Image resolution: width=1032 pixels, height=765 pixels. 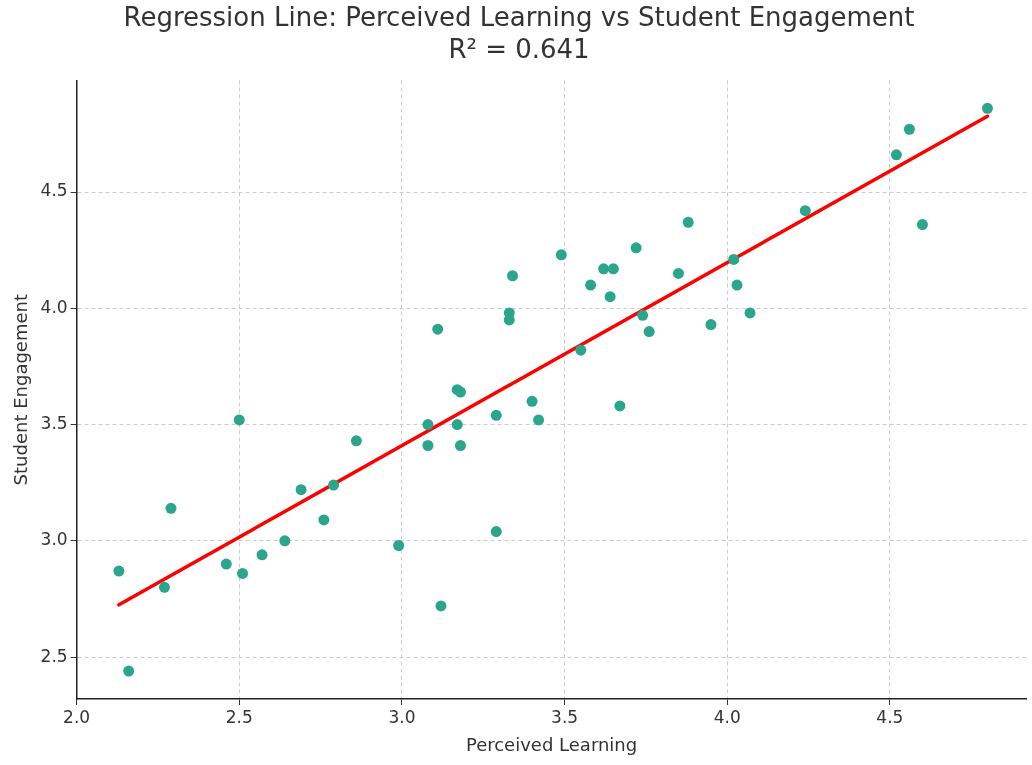 What do you see at coordinates (54, 655) in the screenshot?
I see `y-tick-label: 2.5` at bounding box center [54, 655].